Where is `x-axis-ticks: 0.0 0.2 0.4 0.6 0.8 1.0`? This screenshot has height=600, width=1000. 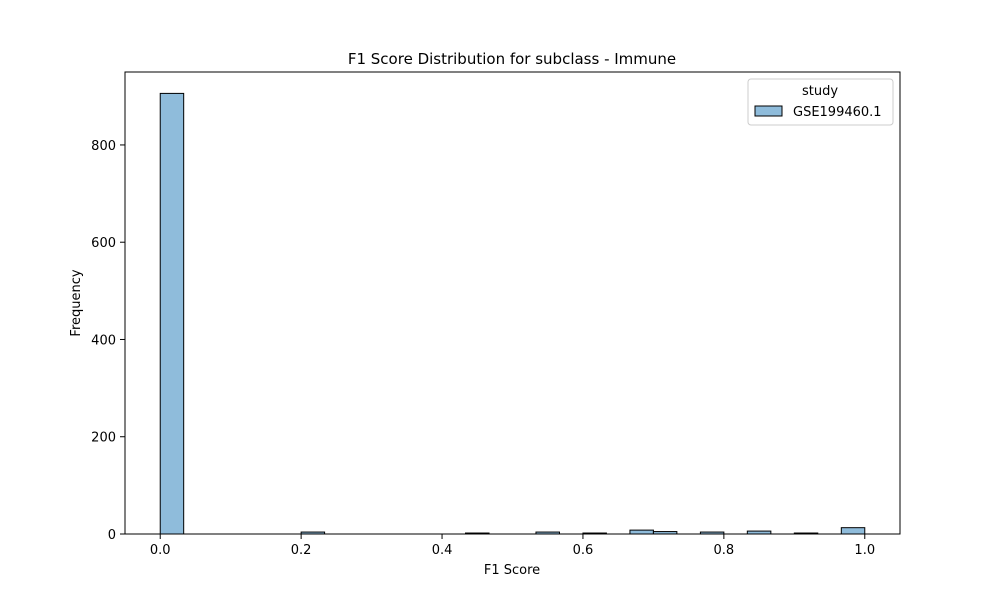 x-axis-ticks: 0.0 0.2 0.4 0.6 0.8 1.0 is located at coordinates (512, 546).